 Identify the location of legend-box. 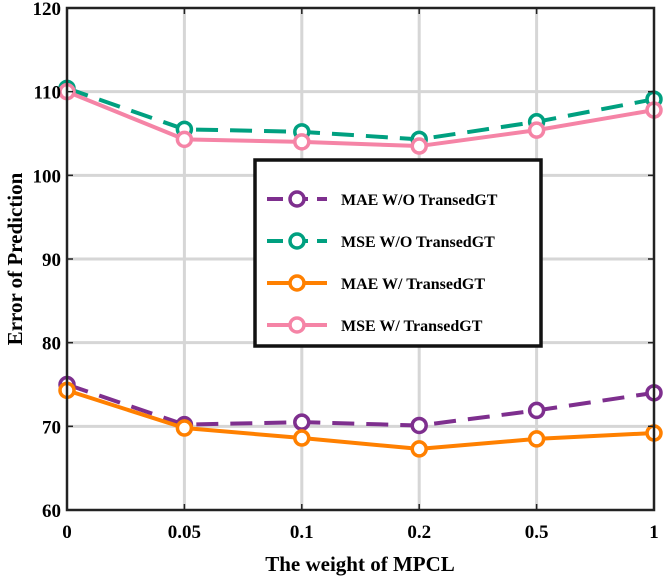
(398, 253).